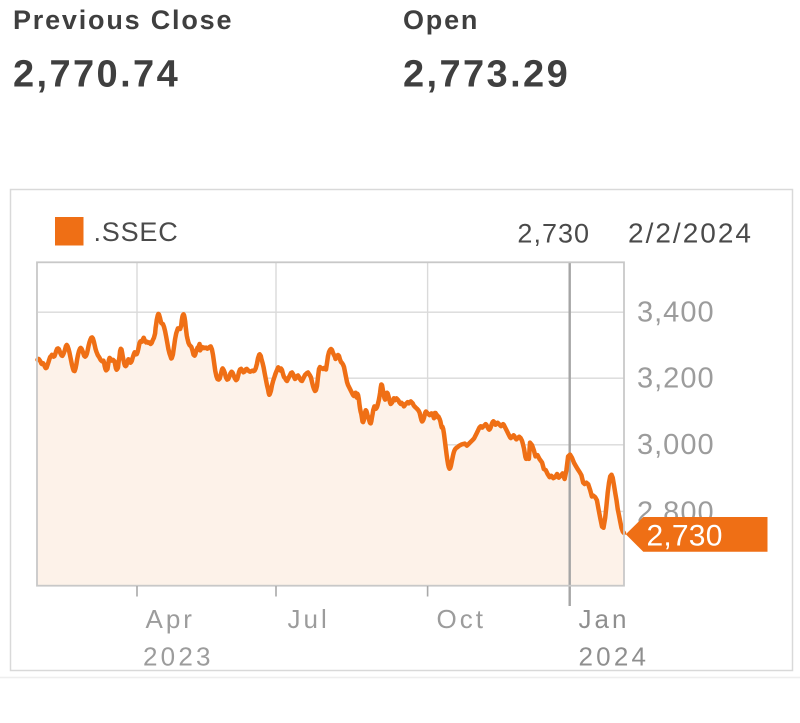 The image size is (800, 723). Describe the element at coordinates (676, 312) in the screenshot. I see `svg-text: 3,400` at that location.